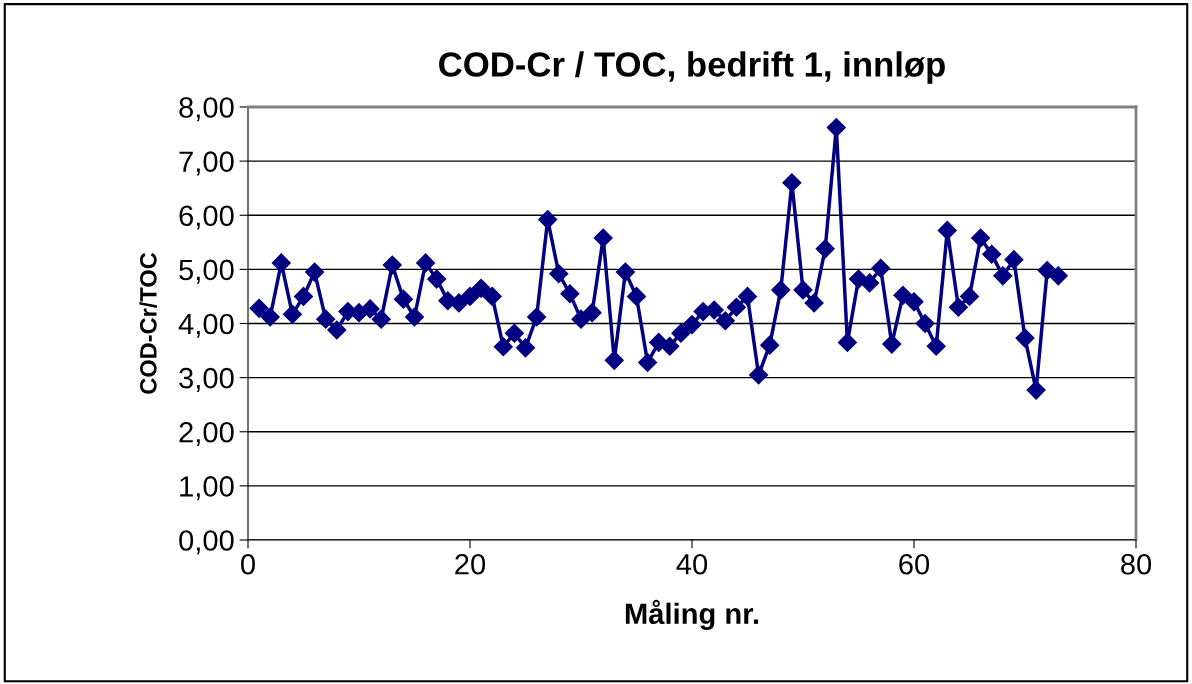  What do you see at coordinates (206, 109) in the screenshot?
I see `y-tick-label: 8,00` at bounding box center [206, 109].